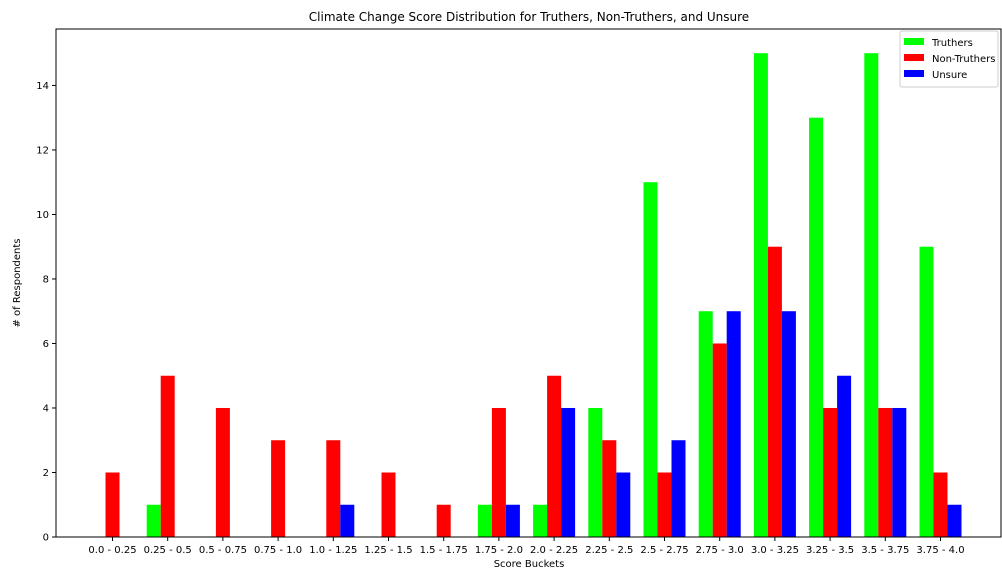  I want to click on y-tick-label: 0, so click(46, 538).